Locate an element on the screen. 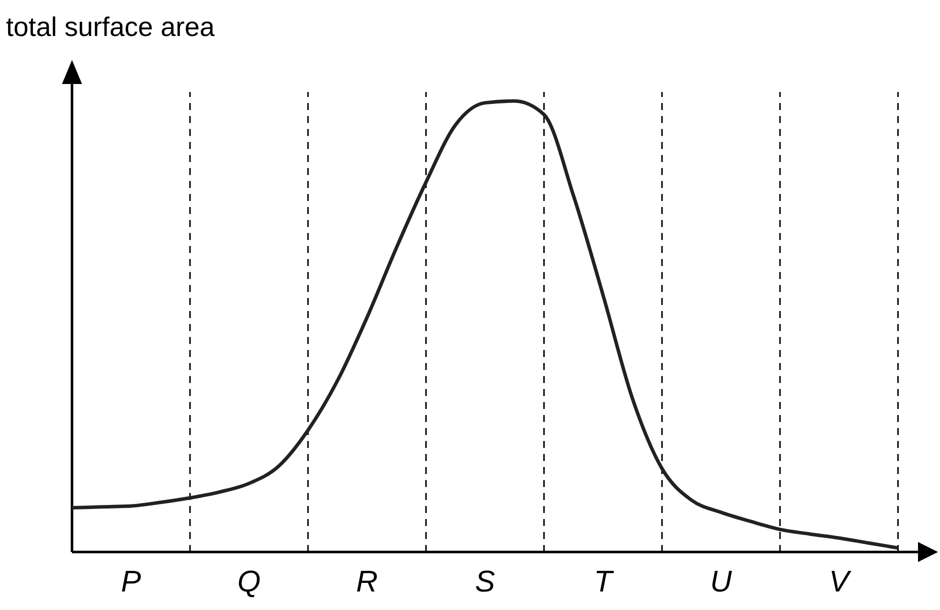 Image resolution: width=940 pixels, height=610 pixels. y-axis-title: total surface area is located at coordinates (111, 27).